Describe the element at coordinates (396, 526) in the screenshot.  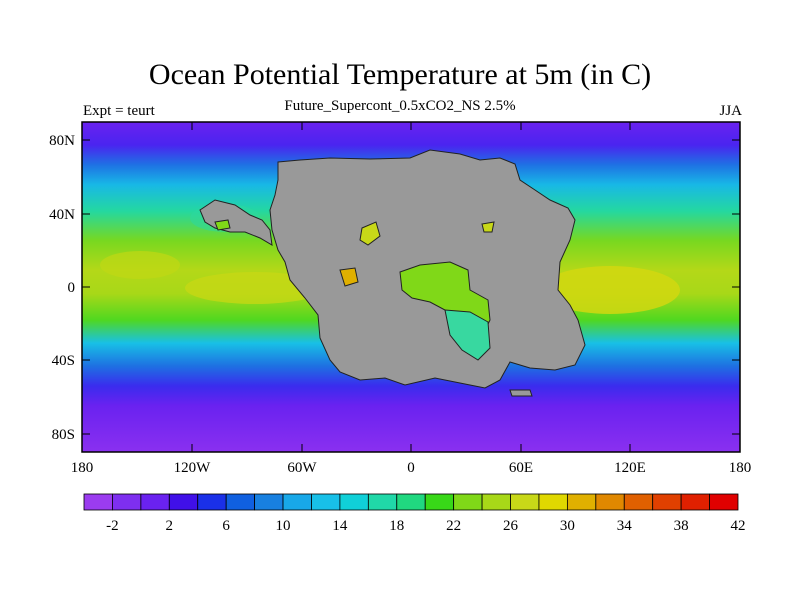
I see `colorbar-label: 18` at that location.